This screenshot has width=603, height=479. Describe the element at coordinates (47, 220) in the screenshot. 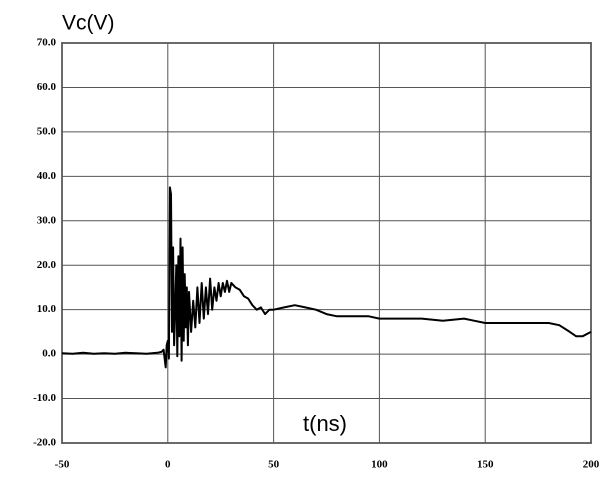

I see `y-tick-label: 30.0` at that location.